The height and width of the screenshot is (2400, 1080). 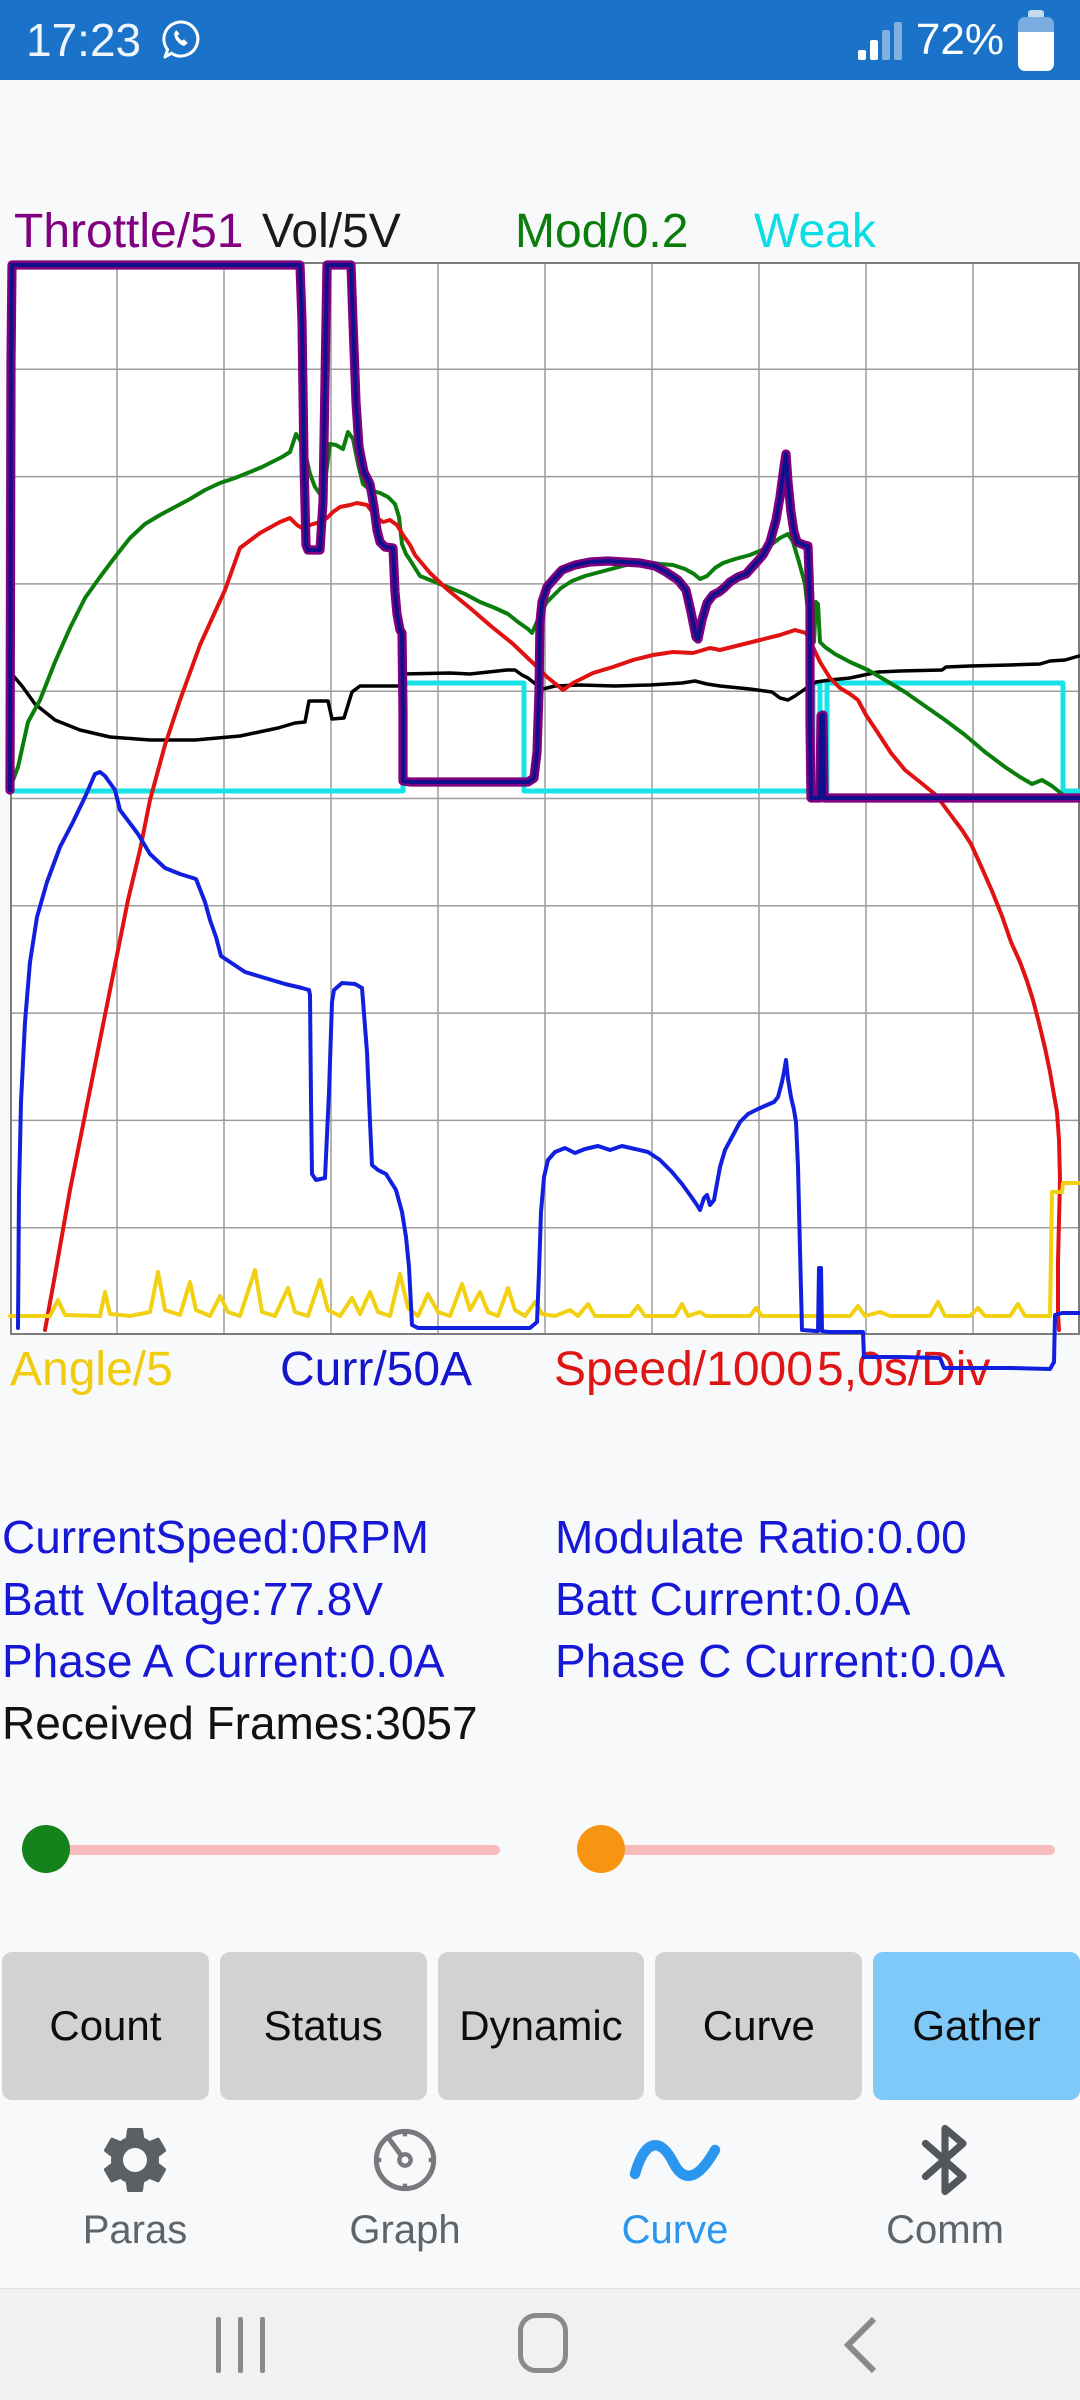 What do you see at coordinates (323, 2026) in the screenshot?
I see `tab-status: Status` at bounding box center [323, 2026].